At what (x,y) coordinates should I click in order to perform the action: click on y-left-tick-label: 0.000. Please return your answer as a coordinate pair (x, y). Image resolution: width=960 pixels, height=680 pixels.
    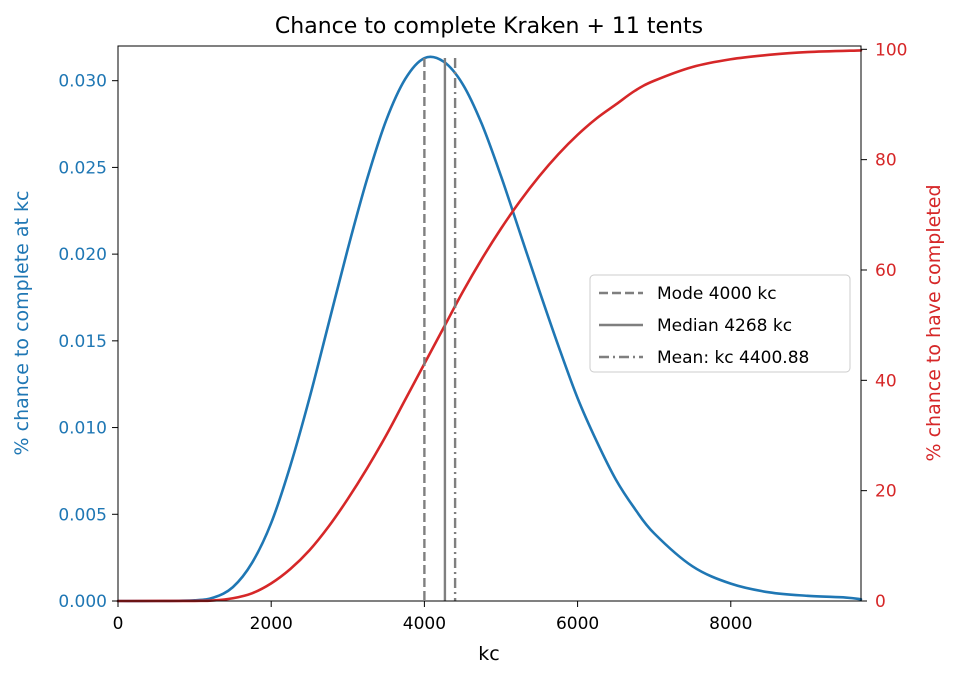
    Looking at the image, I should click on (82, 602).